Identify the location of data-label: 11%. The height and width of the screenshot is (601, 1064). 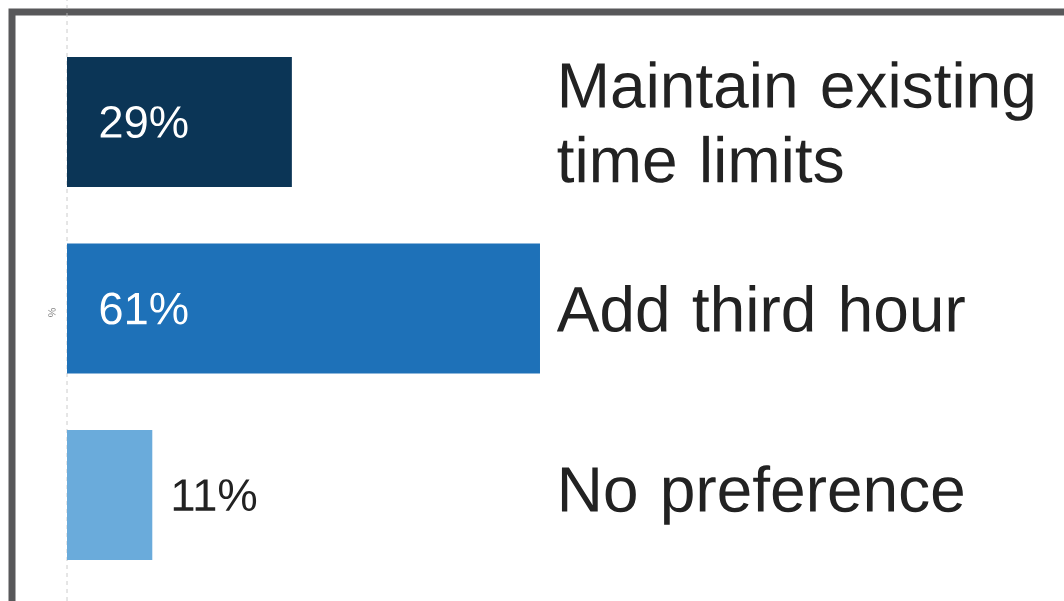
(215, 495).